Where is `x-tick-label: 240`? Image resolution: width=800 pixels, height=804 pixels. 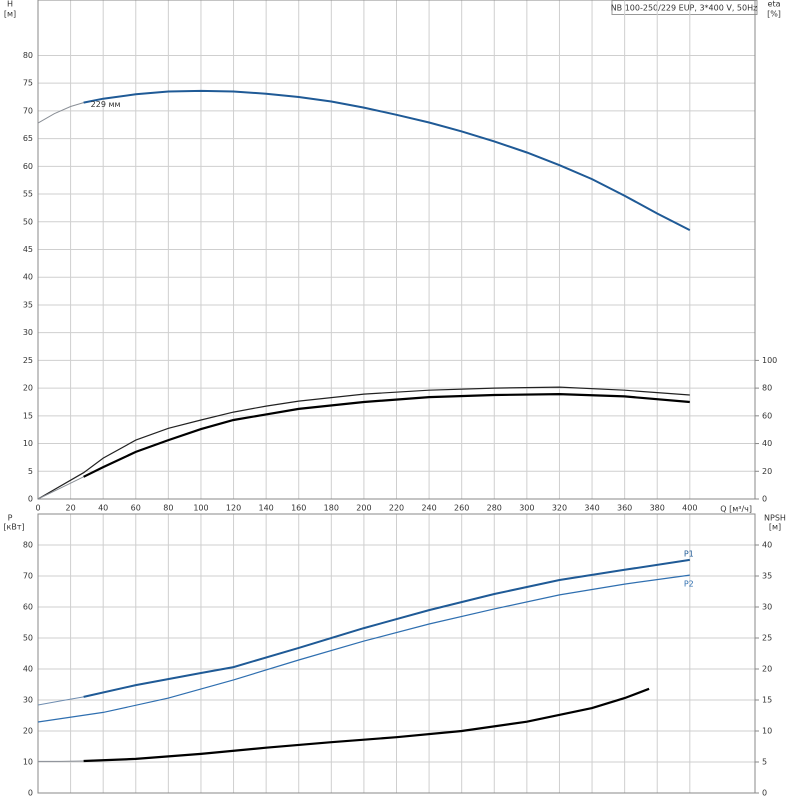
x-tick-label: 240 is located at coordinates (428, 508).